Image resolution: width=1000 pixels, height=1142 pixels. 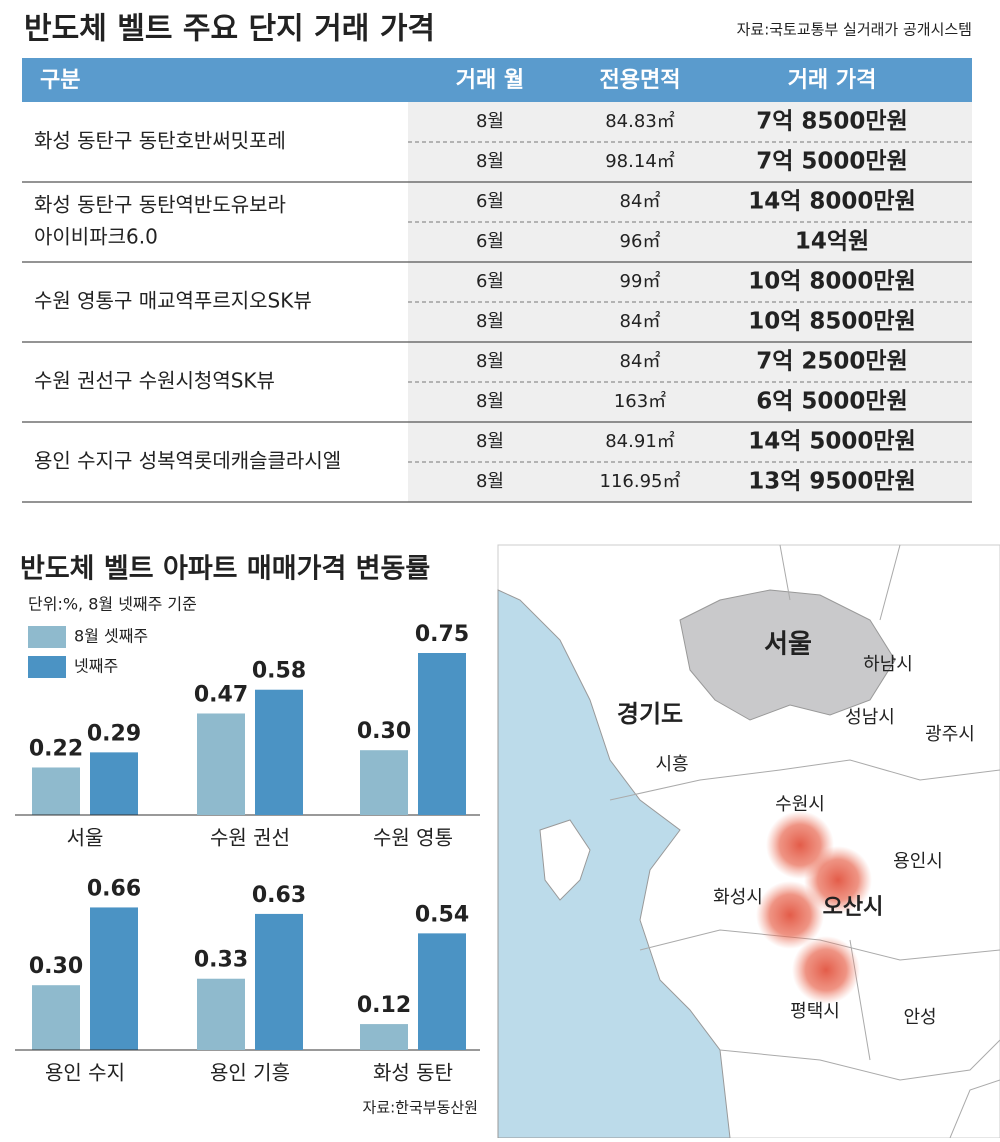 What do you see at coordinates (154, 381) in the screenshot?
I see `complex-name: 수원 권선구 수원시청역SK뷰` at bounding box center [154, 381].